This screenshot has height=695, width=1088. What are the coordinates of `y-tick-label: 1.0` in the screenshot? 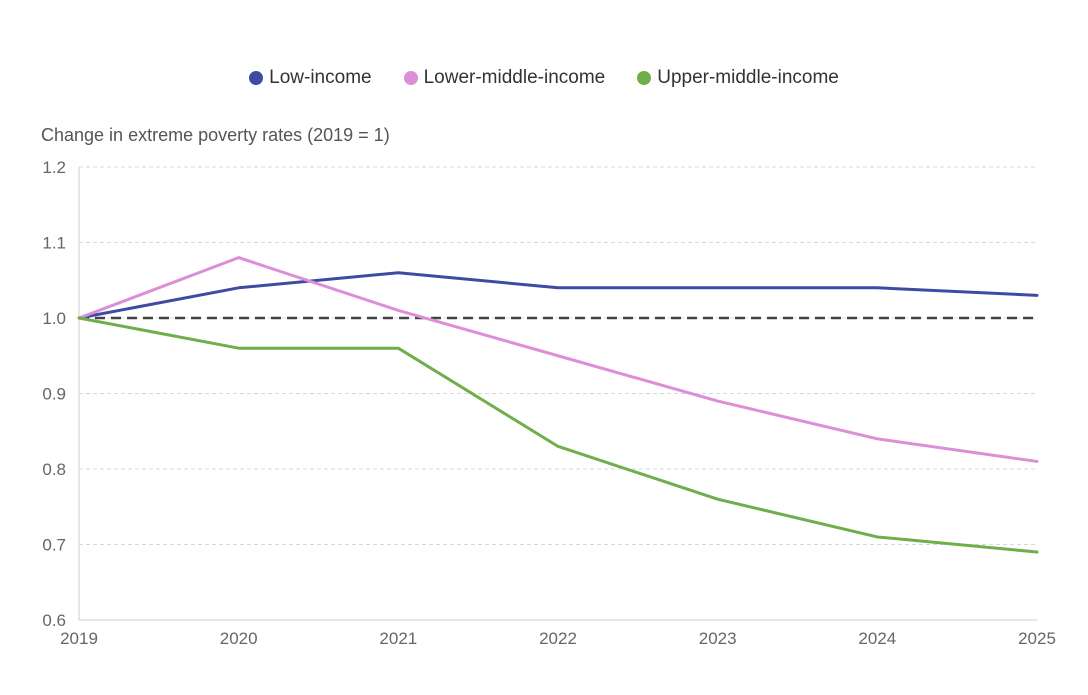 It's located at (54, 318).